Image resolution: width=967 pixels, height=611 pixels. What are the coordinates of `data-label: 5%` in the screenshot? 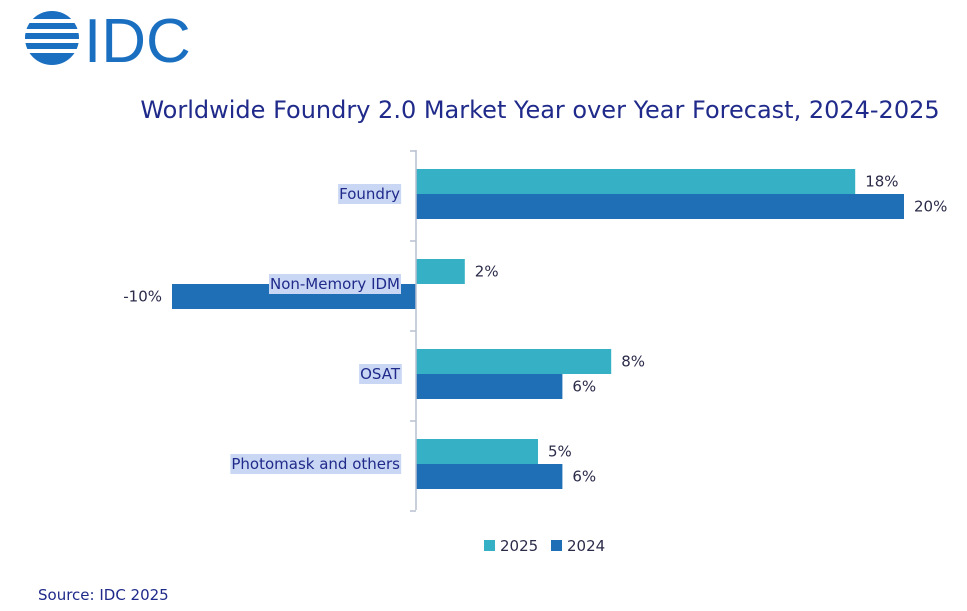 It's located at (560, 452).